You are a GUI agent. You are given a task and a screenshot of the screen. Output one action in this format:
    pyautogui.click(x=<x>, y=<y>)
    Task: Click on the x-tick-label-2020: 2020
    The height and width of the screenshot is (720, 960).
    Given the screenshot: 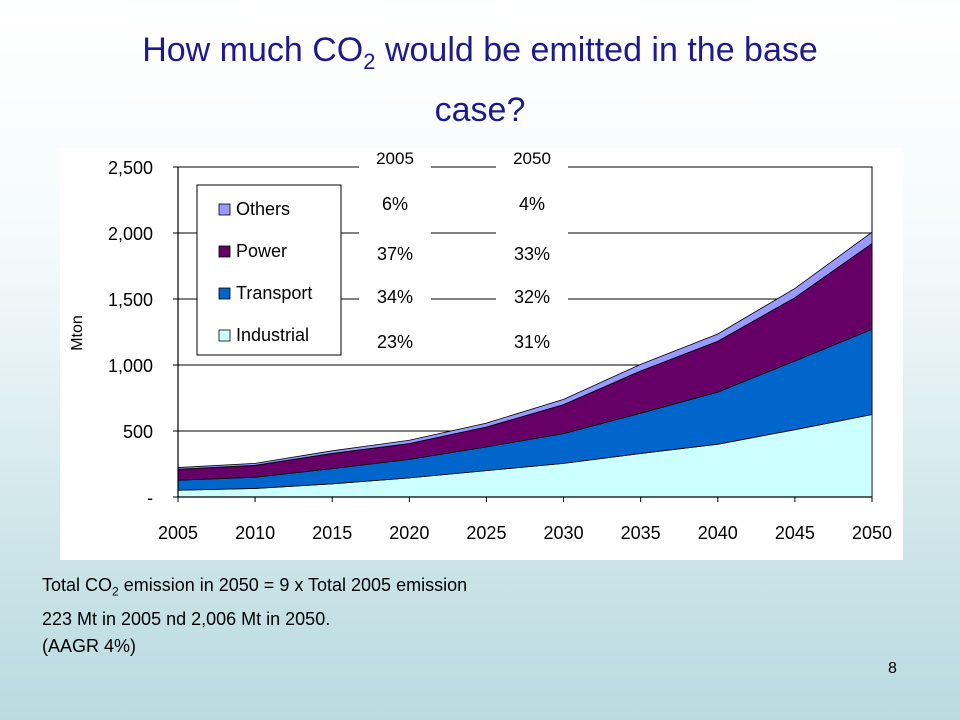 What is the action you would take?
    pyautogui.click(x=409, y=533)
    